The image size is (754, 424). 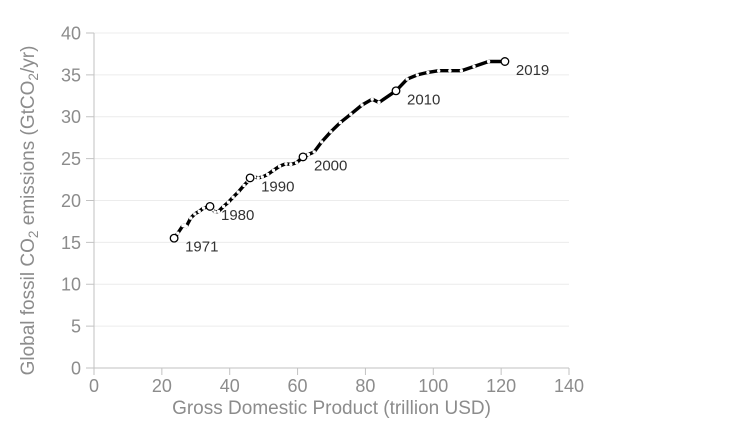 I want to click on year-point-1996, so click(x=279, y=166).